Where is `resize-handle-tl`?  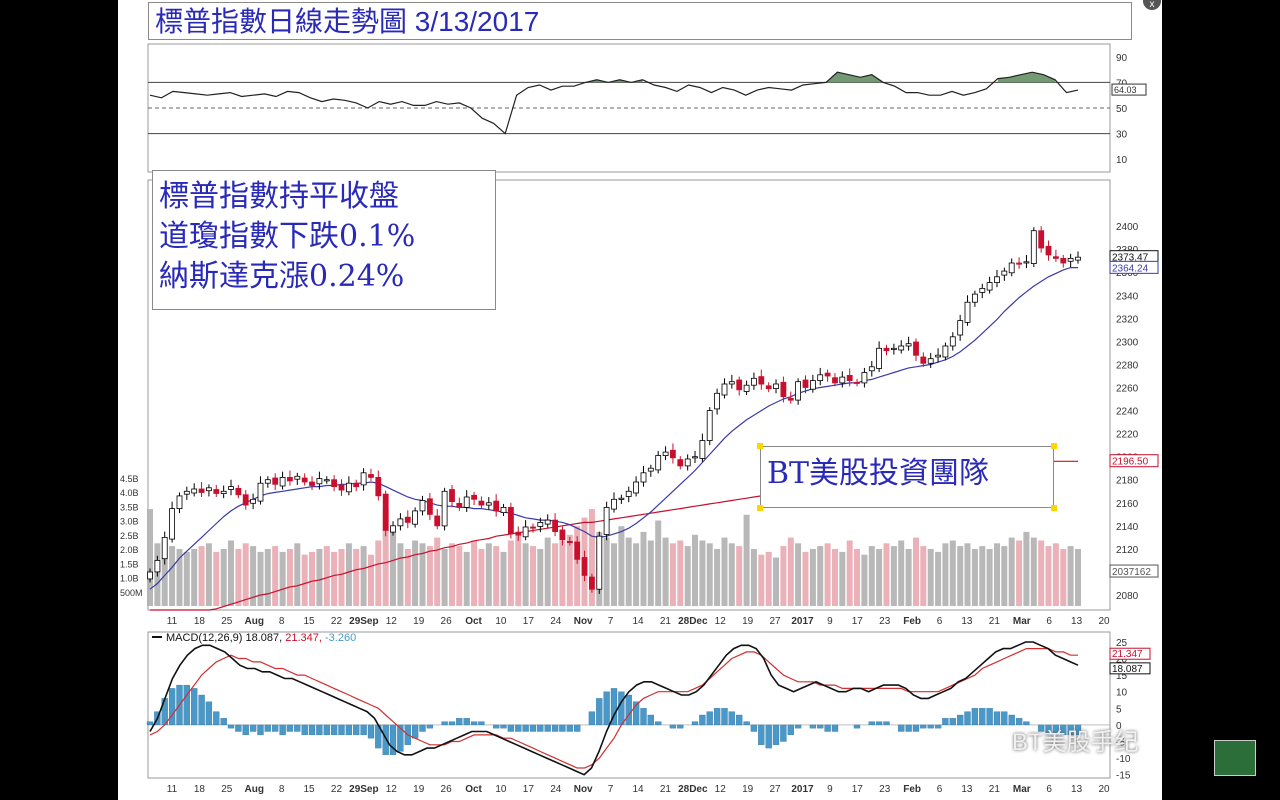
resize-handle-tl is located at coordinates (760, 446).